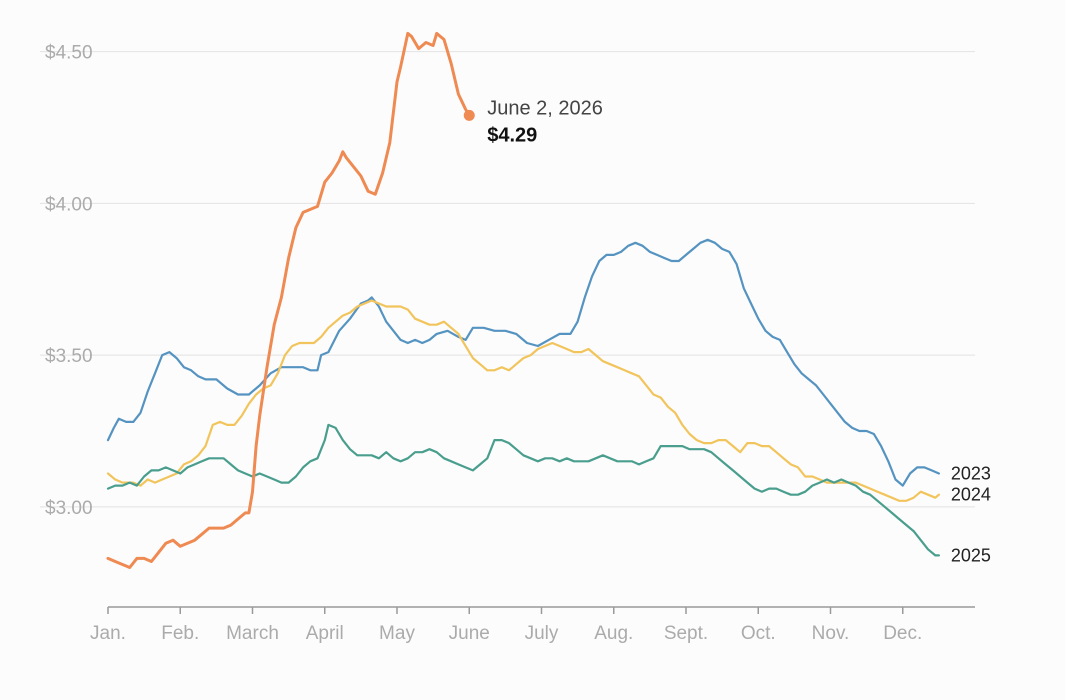 The height and width of the screenshot is (700, 1065). I want to click on x-tick-label: Dec., so click(902, 633).